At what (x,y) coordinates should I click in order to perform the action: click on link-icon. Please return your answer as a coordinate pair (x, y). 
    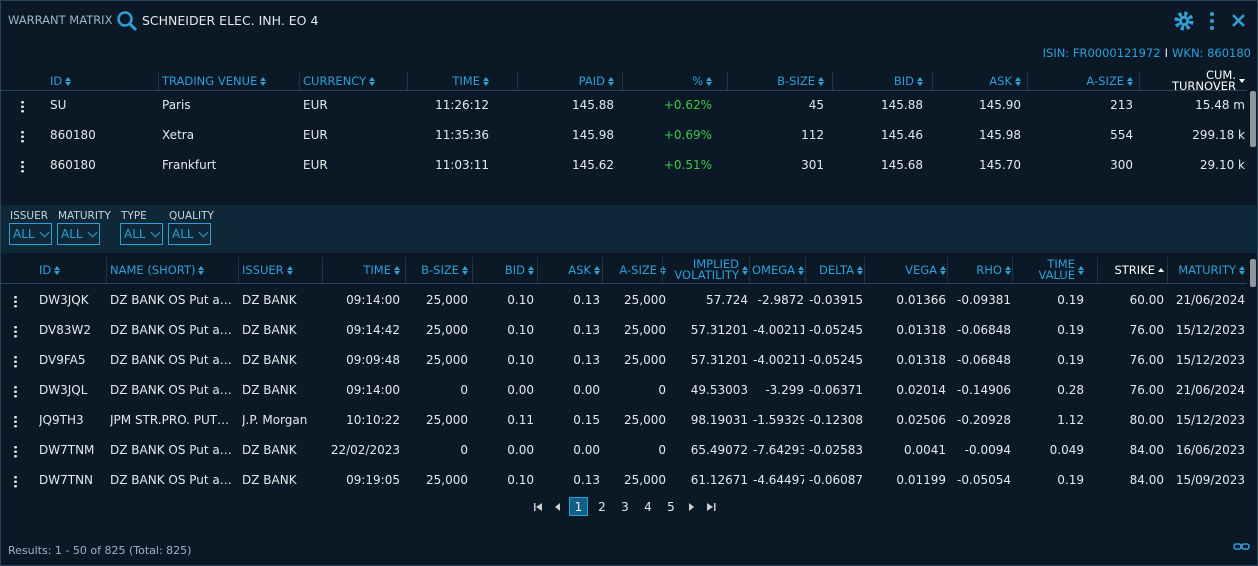
    Looking at the image, I should click on (1242, 547).